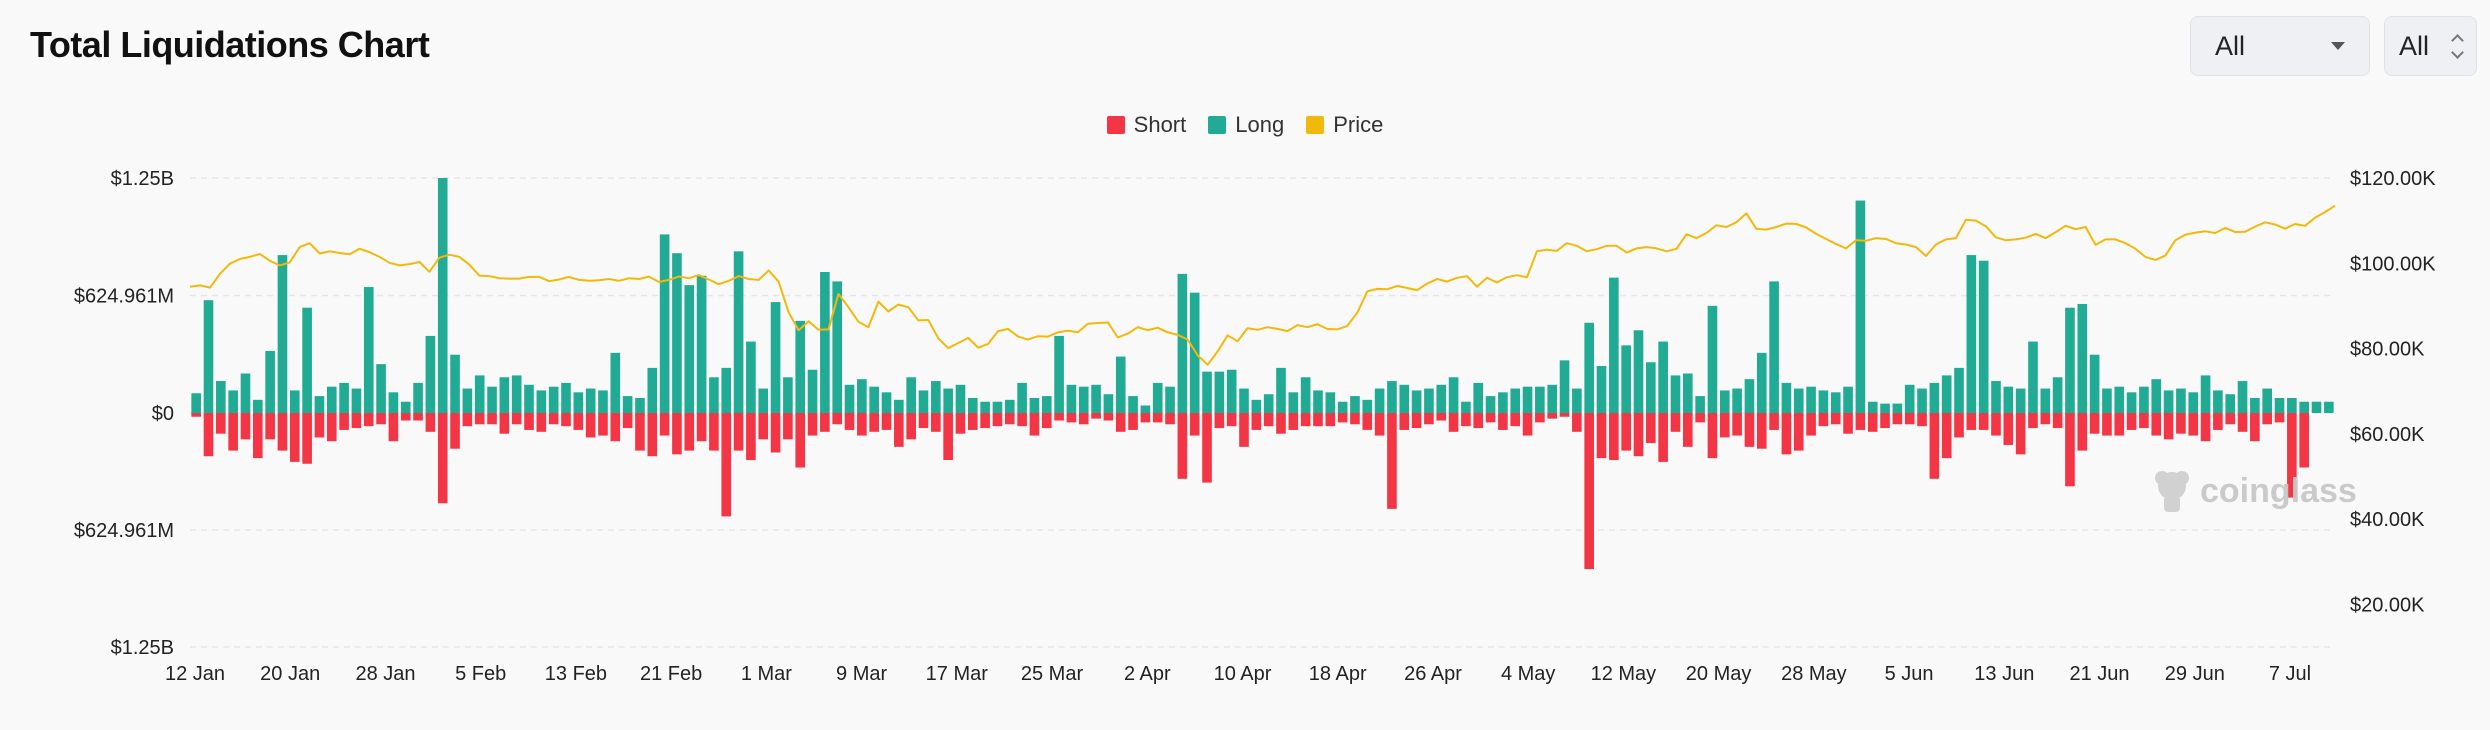  What do you see at coordinates (1243, 674) in the screenshot?
I see `x-tick-label: 10 Apr` at bounding box center [1243, 674].